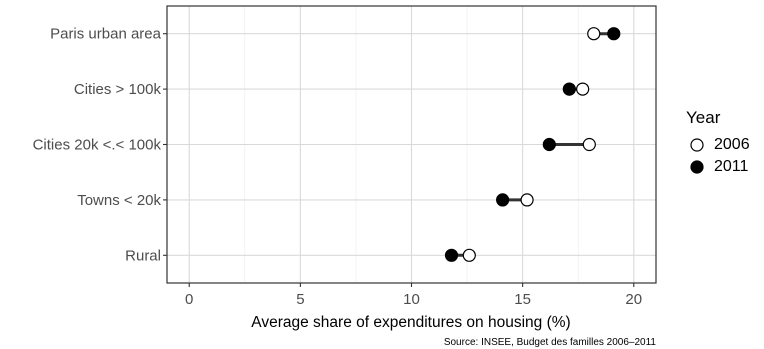  I want to click on y-tick-label: Cities 20k <.< 100k, so click(97, 145).